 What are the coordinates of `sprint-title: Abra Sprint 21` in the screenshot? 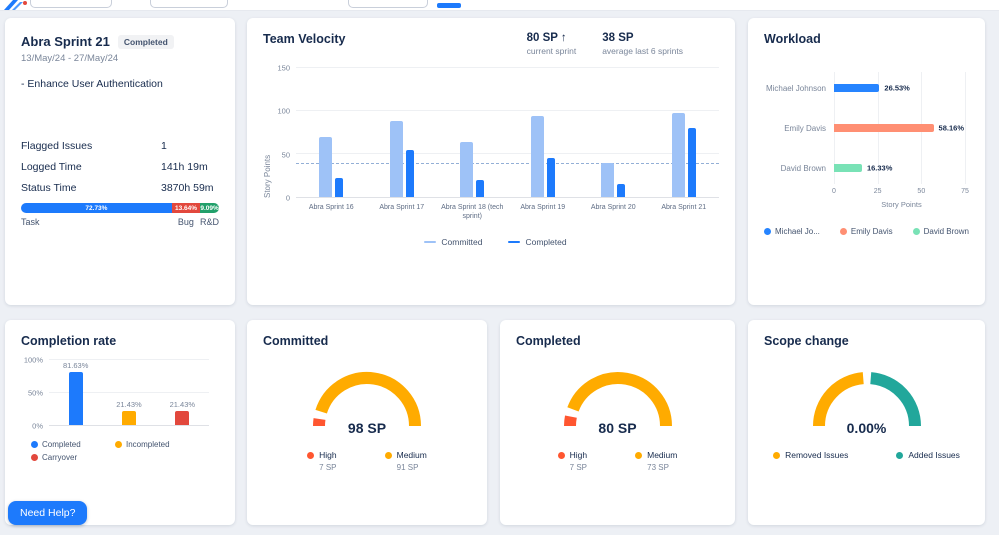 It's located at (65, 41).